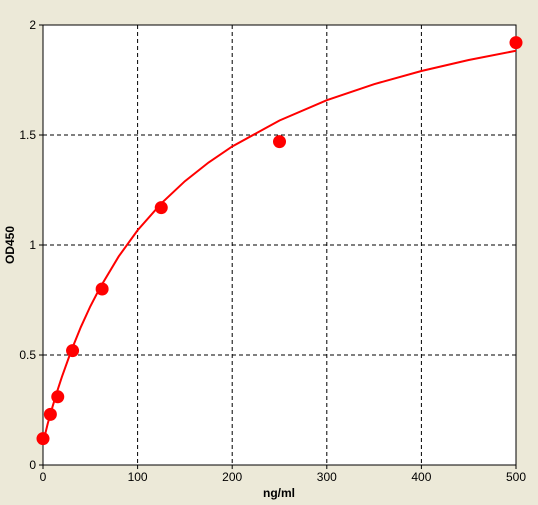 This screenshot has width=538, height=505. I want to click on y-tick-label: 0, so click(32, 465).